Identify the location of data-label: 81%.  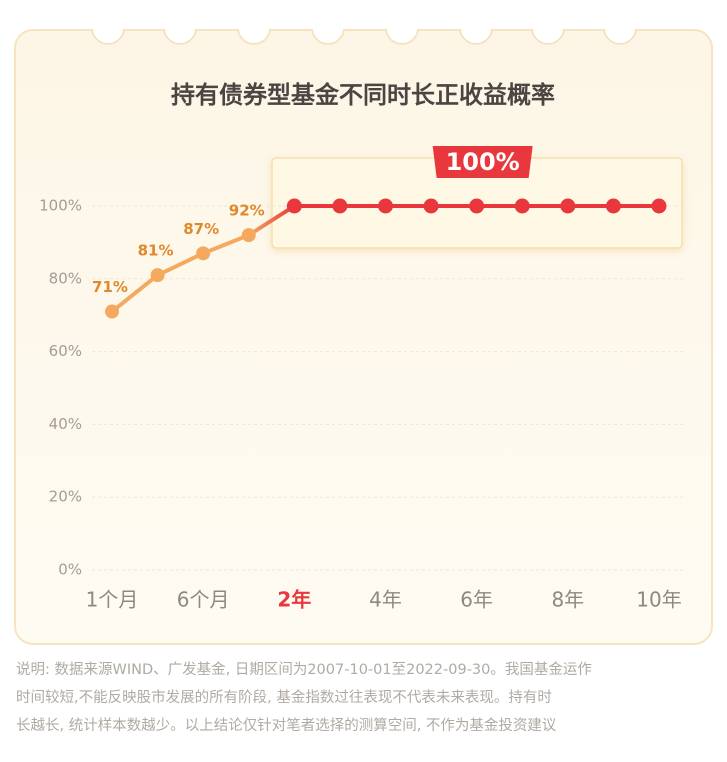
(156, 251).